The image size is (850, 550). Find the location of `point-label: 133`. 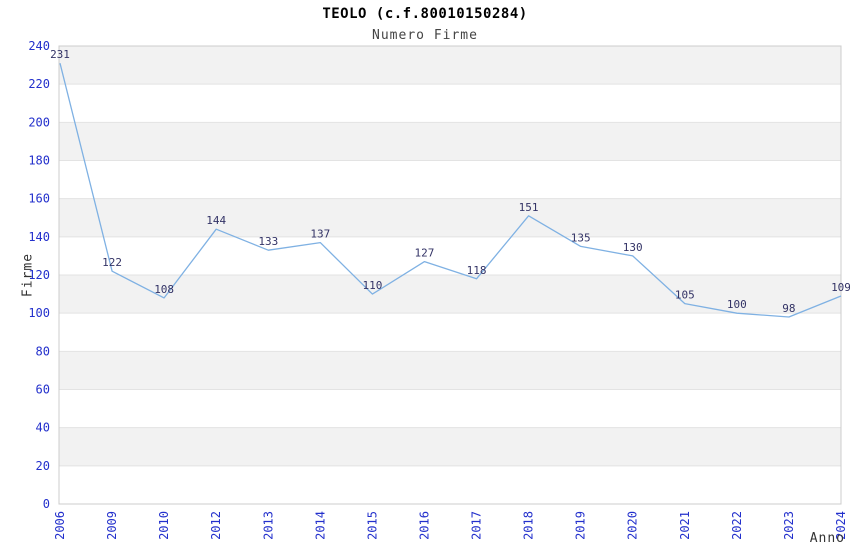

point-label: 133 is located at coordinates (268, 241).